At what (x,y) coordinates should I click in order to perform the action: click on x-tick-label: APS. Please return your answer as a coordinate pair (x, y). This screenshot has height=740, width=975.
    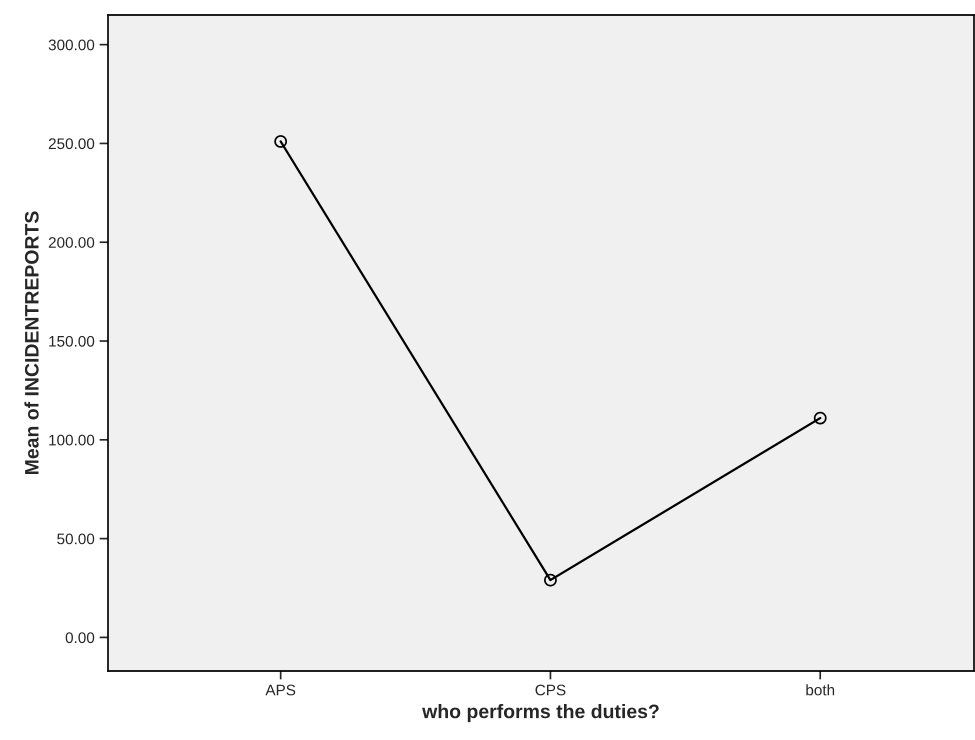
    Looking at the image, I should click on (280, 690).